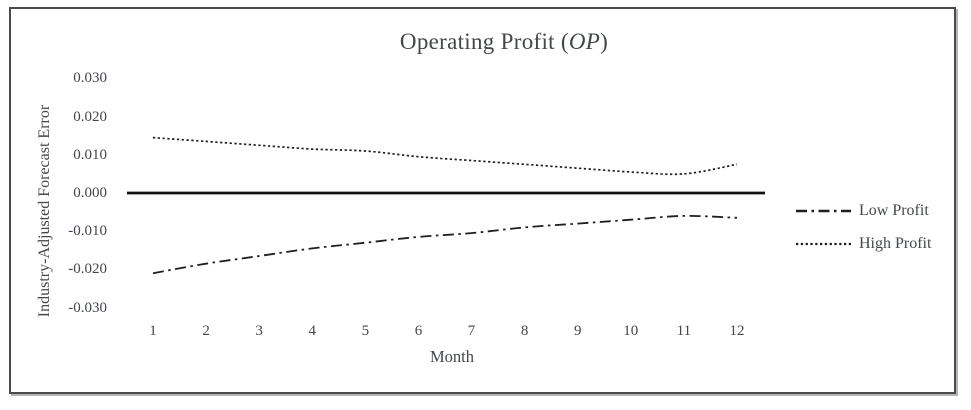 The width and height of the screenshot is (971, 410). I want to click on series-line-high-profit, so click(445, 156).